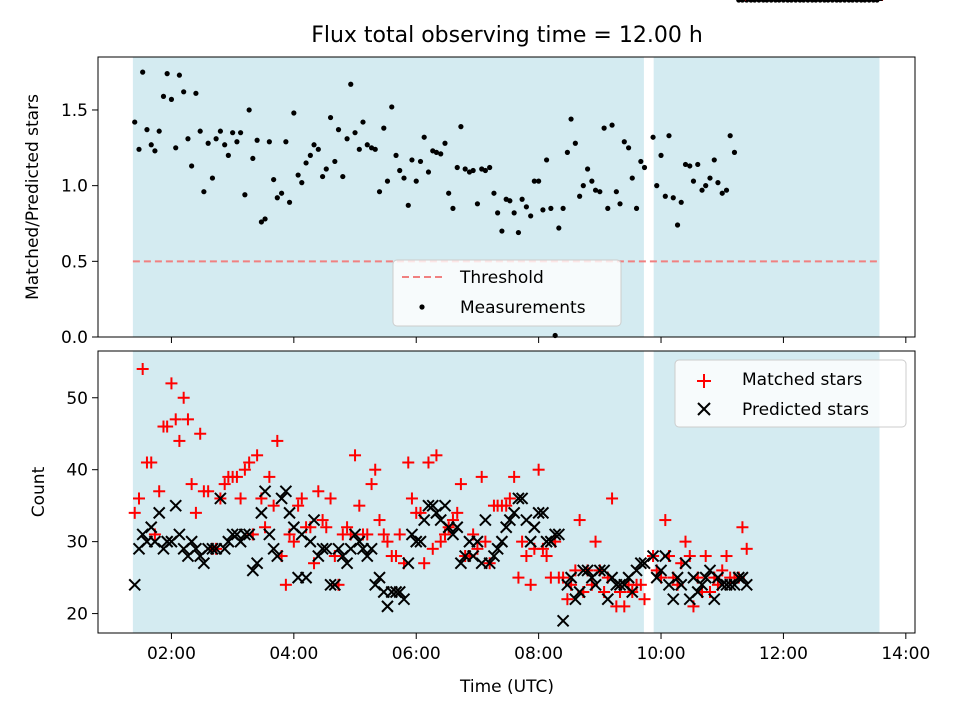 The width and height of the screenshot is (960, 724). Describe the element at coordinates (523, 308) in the screenshot. I see `legend-measurements-label: Measurements` at that location.